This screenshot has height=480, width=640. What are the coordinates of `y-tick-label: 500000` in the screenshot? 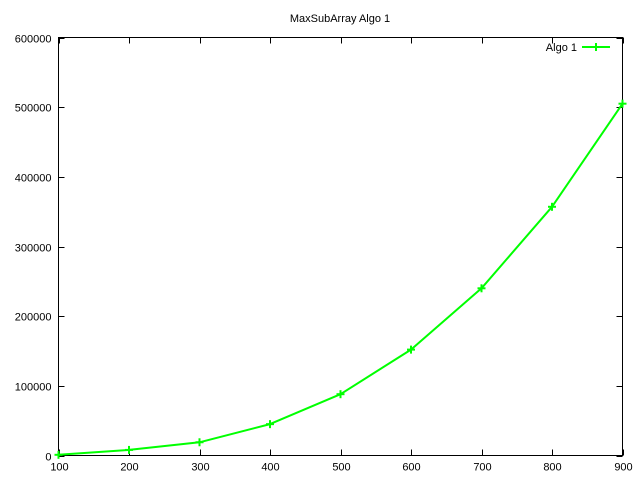 It's located at (33, 109).